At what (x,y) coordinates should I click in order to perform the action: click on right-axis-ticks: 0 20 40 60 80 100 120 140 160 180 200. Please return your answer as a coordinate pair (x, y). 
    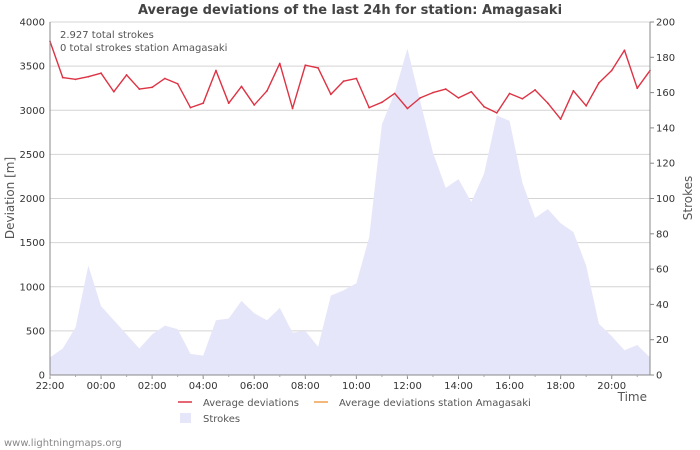
    Looking at the image, I should click on (662, 200).